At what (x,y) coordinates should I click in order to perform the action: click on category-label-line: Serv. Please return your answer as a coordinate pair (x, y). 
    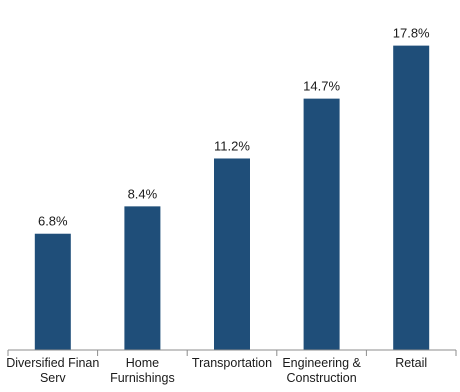
    Looking at the image, I should click on (53, 378).